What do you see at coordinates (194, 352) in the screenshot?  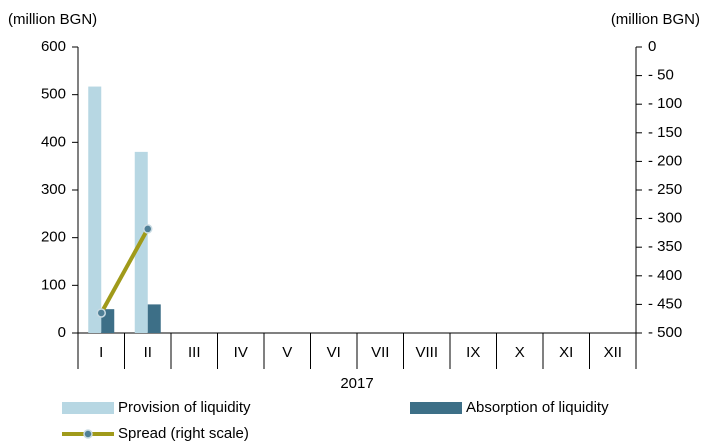 I see `x-tick-label: III` at bounding box center [194, 352].